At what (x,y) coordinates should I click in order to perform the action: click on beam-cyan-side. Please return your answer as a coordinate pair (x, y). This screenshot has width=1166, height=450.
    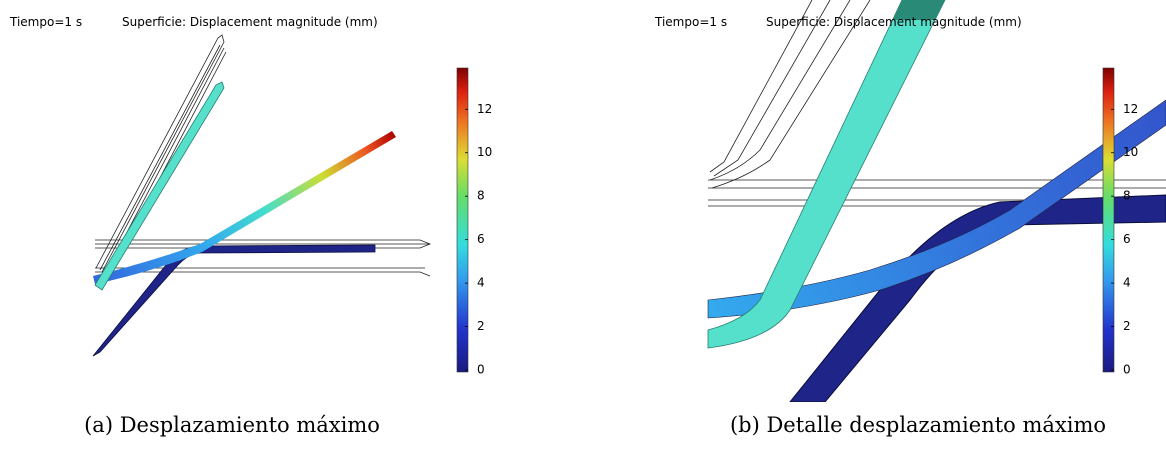
    Looking at the image, I should click on (919, 10).